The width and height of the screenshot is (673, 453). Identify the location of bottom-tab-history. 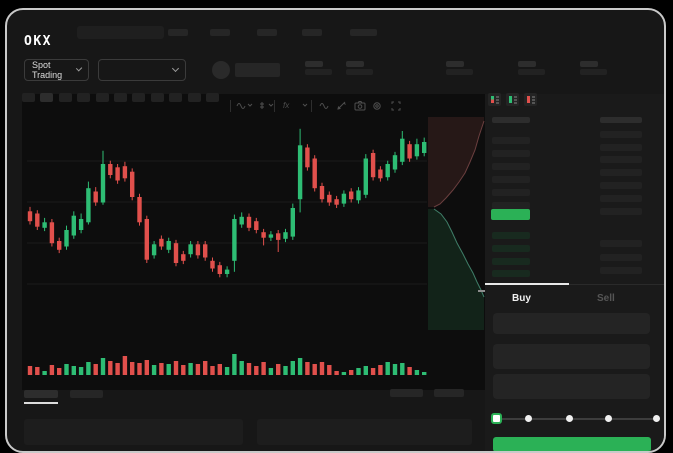
(86, 394).